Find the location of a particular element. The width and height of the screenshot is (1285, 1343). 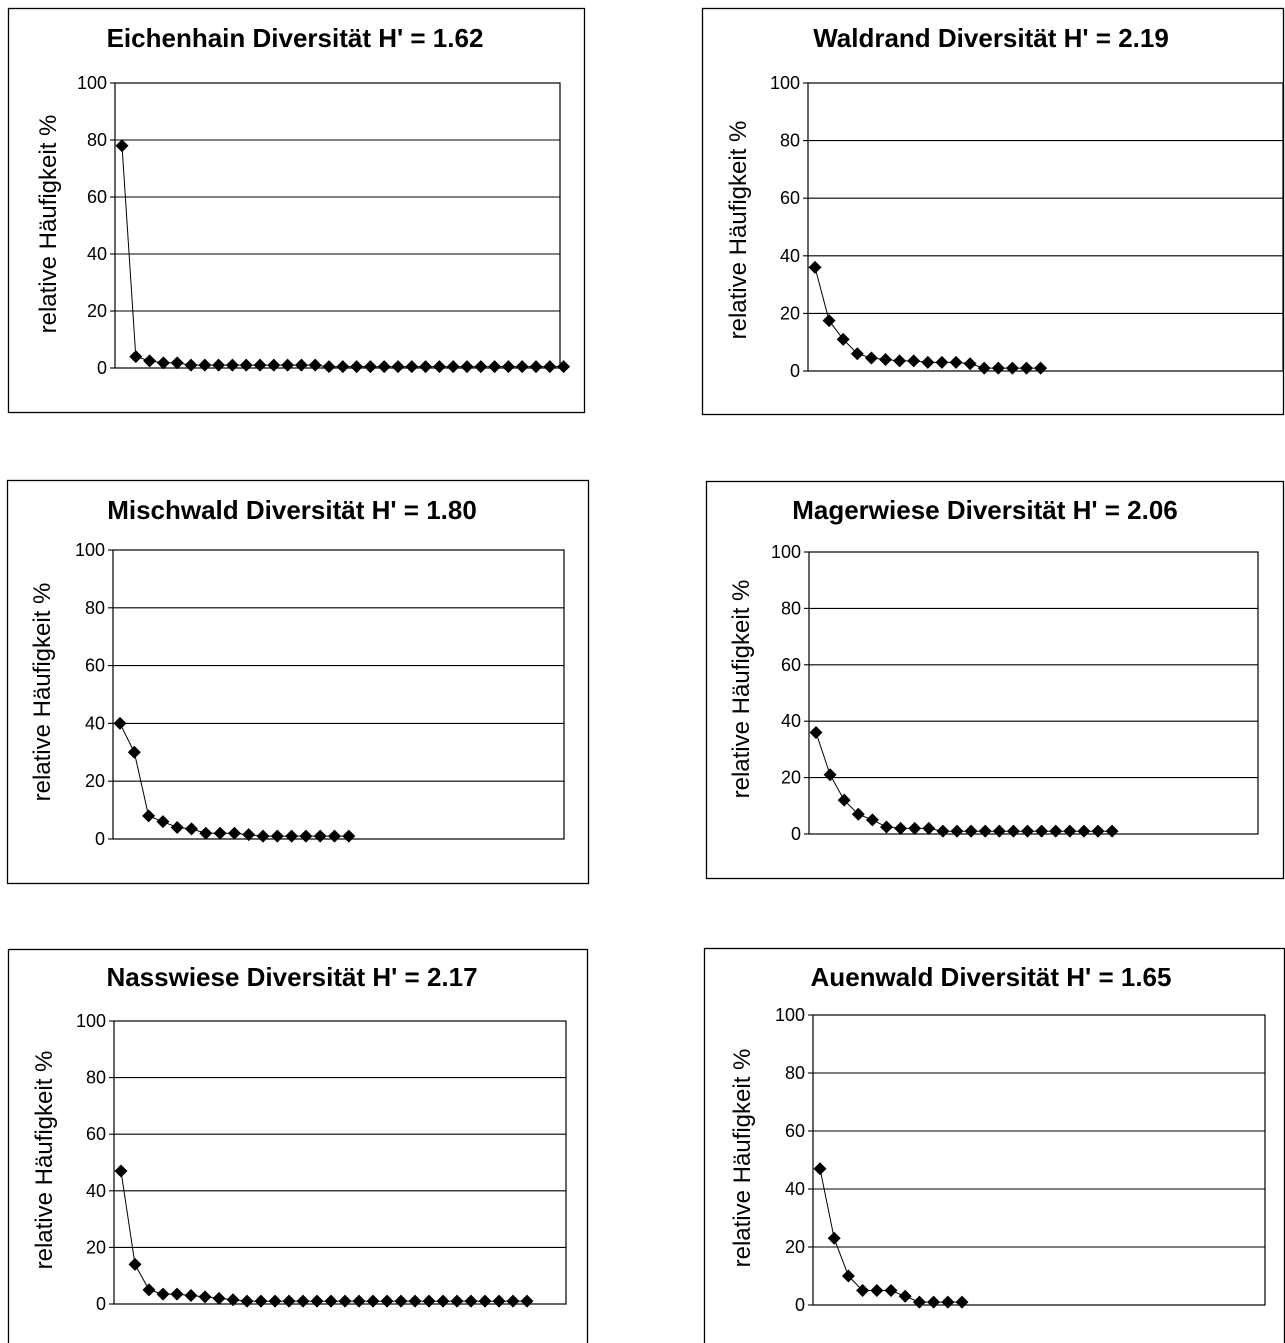

y-tick-label: 100 is located at coordinates (91, 1021).